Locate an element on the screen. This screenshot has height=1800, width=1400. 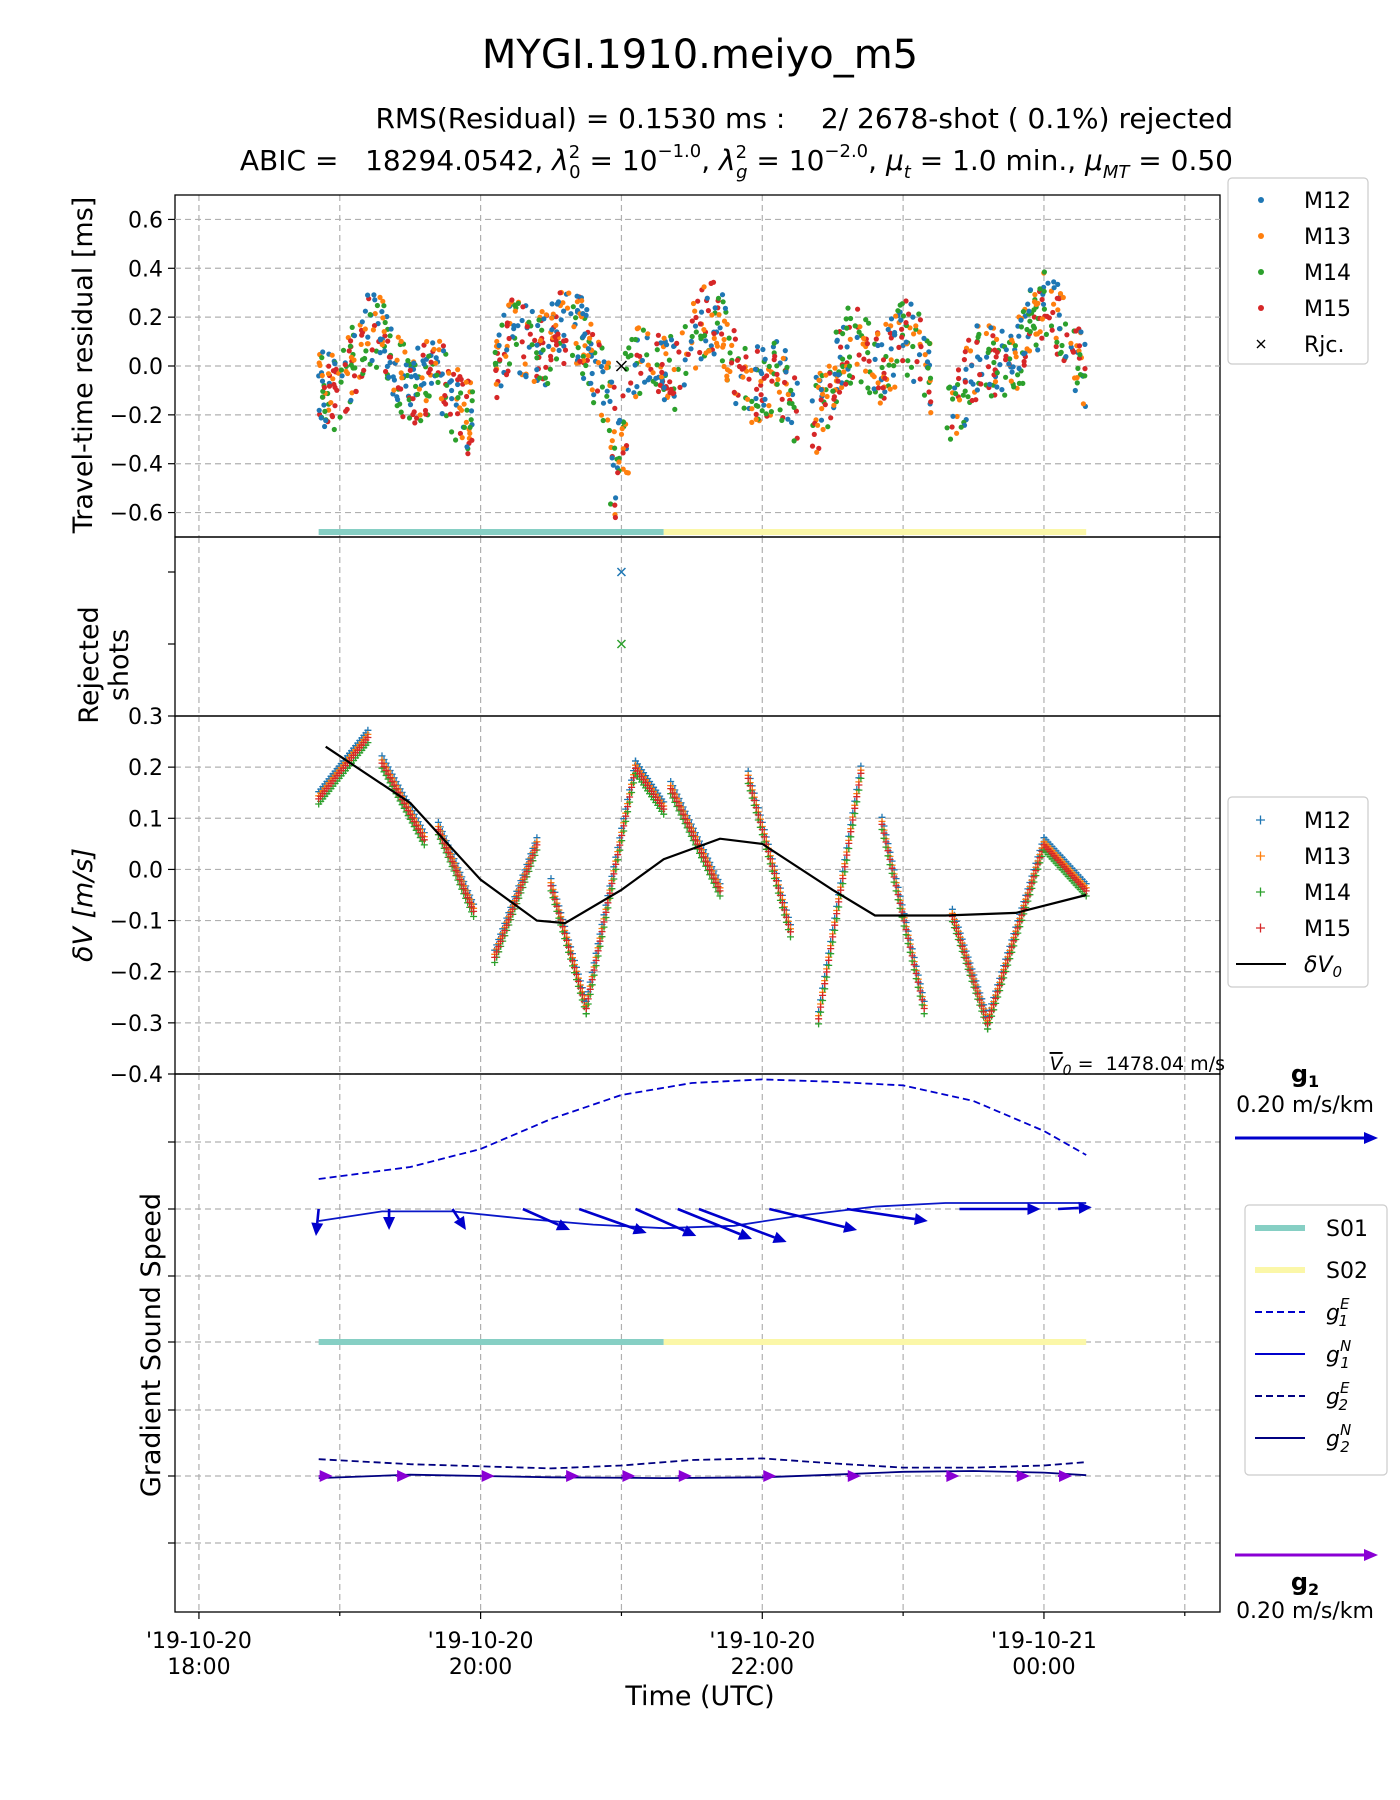
legend-item: δV0 is located at coordinates (1289, 967).